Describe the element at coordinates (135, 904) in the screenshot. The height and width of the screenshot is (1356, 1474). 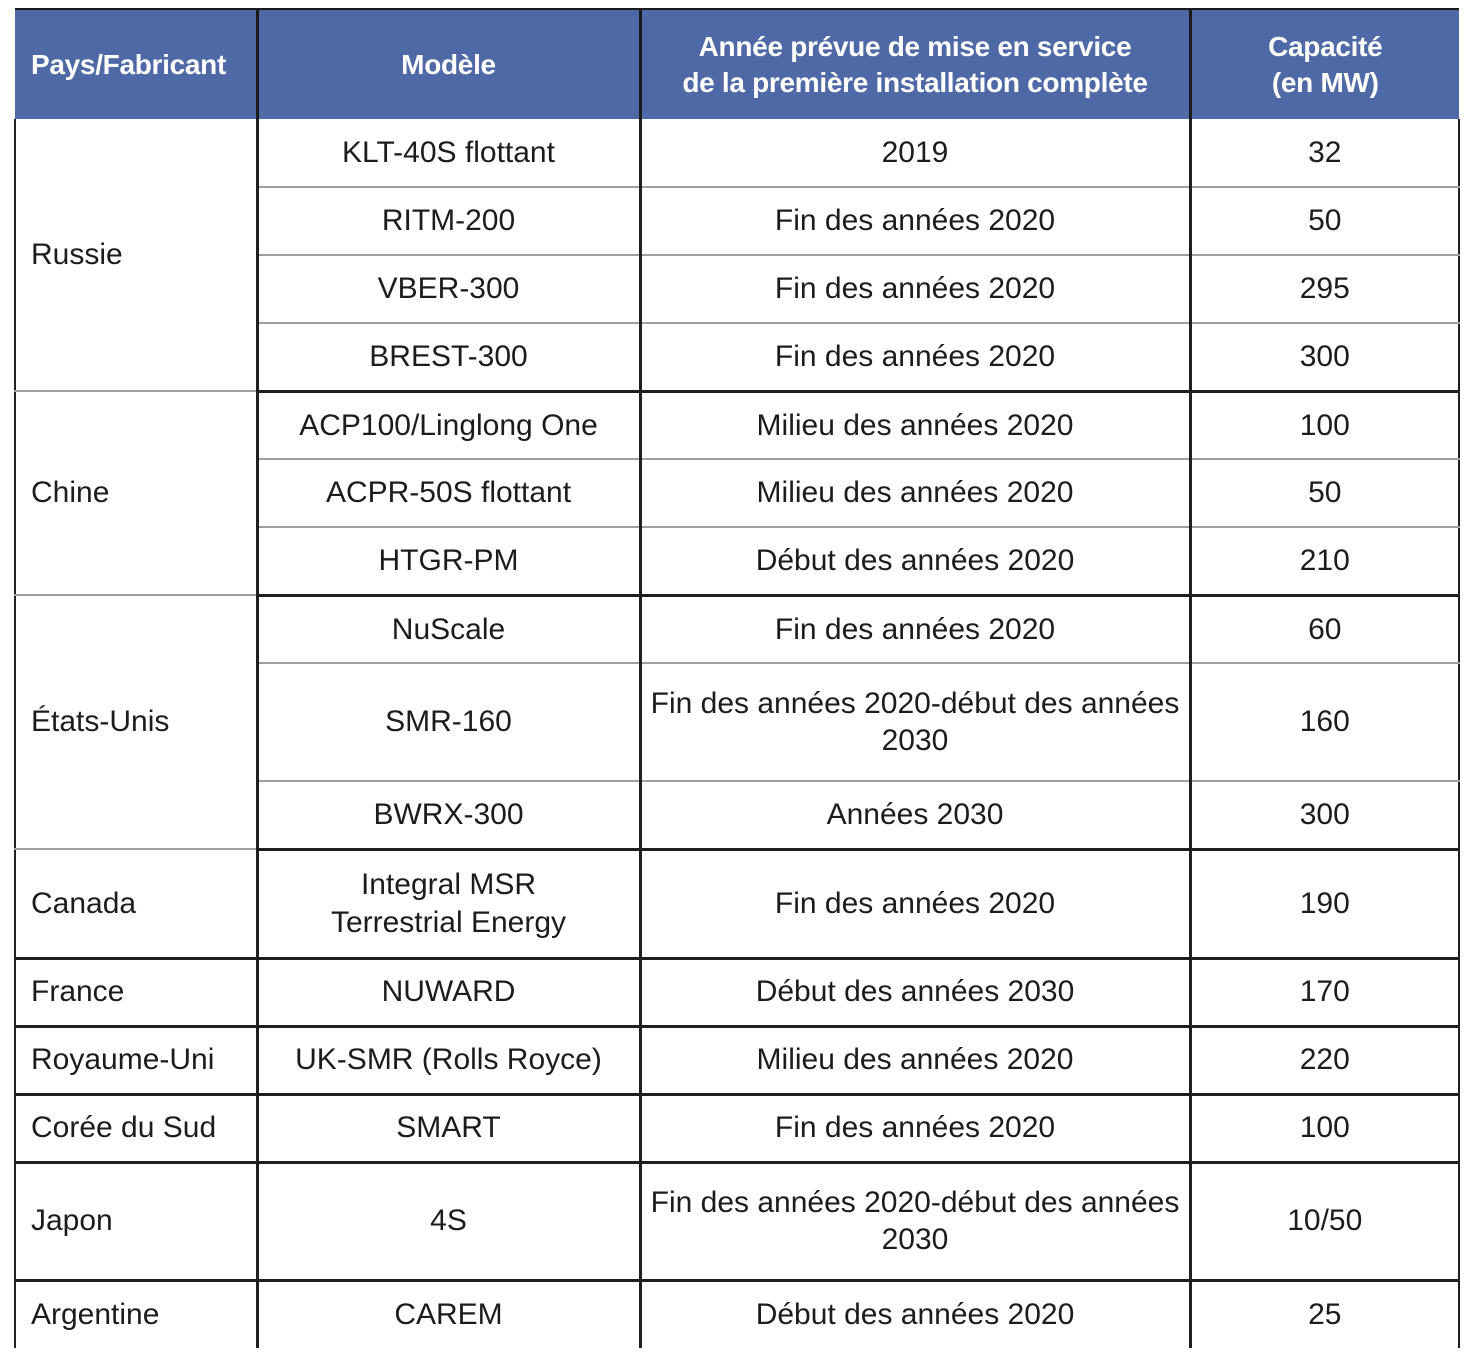
I see `country-cell-canada: Canada` at that location.